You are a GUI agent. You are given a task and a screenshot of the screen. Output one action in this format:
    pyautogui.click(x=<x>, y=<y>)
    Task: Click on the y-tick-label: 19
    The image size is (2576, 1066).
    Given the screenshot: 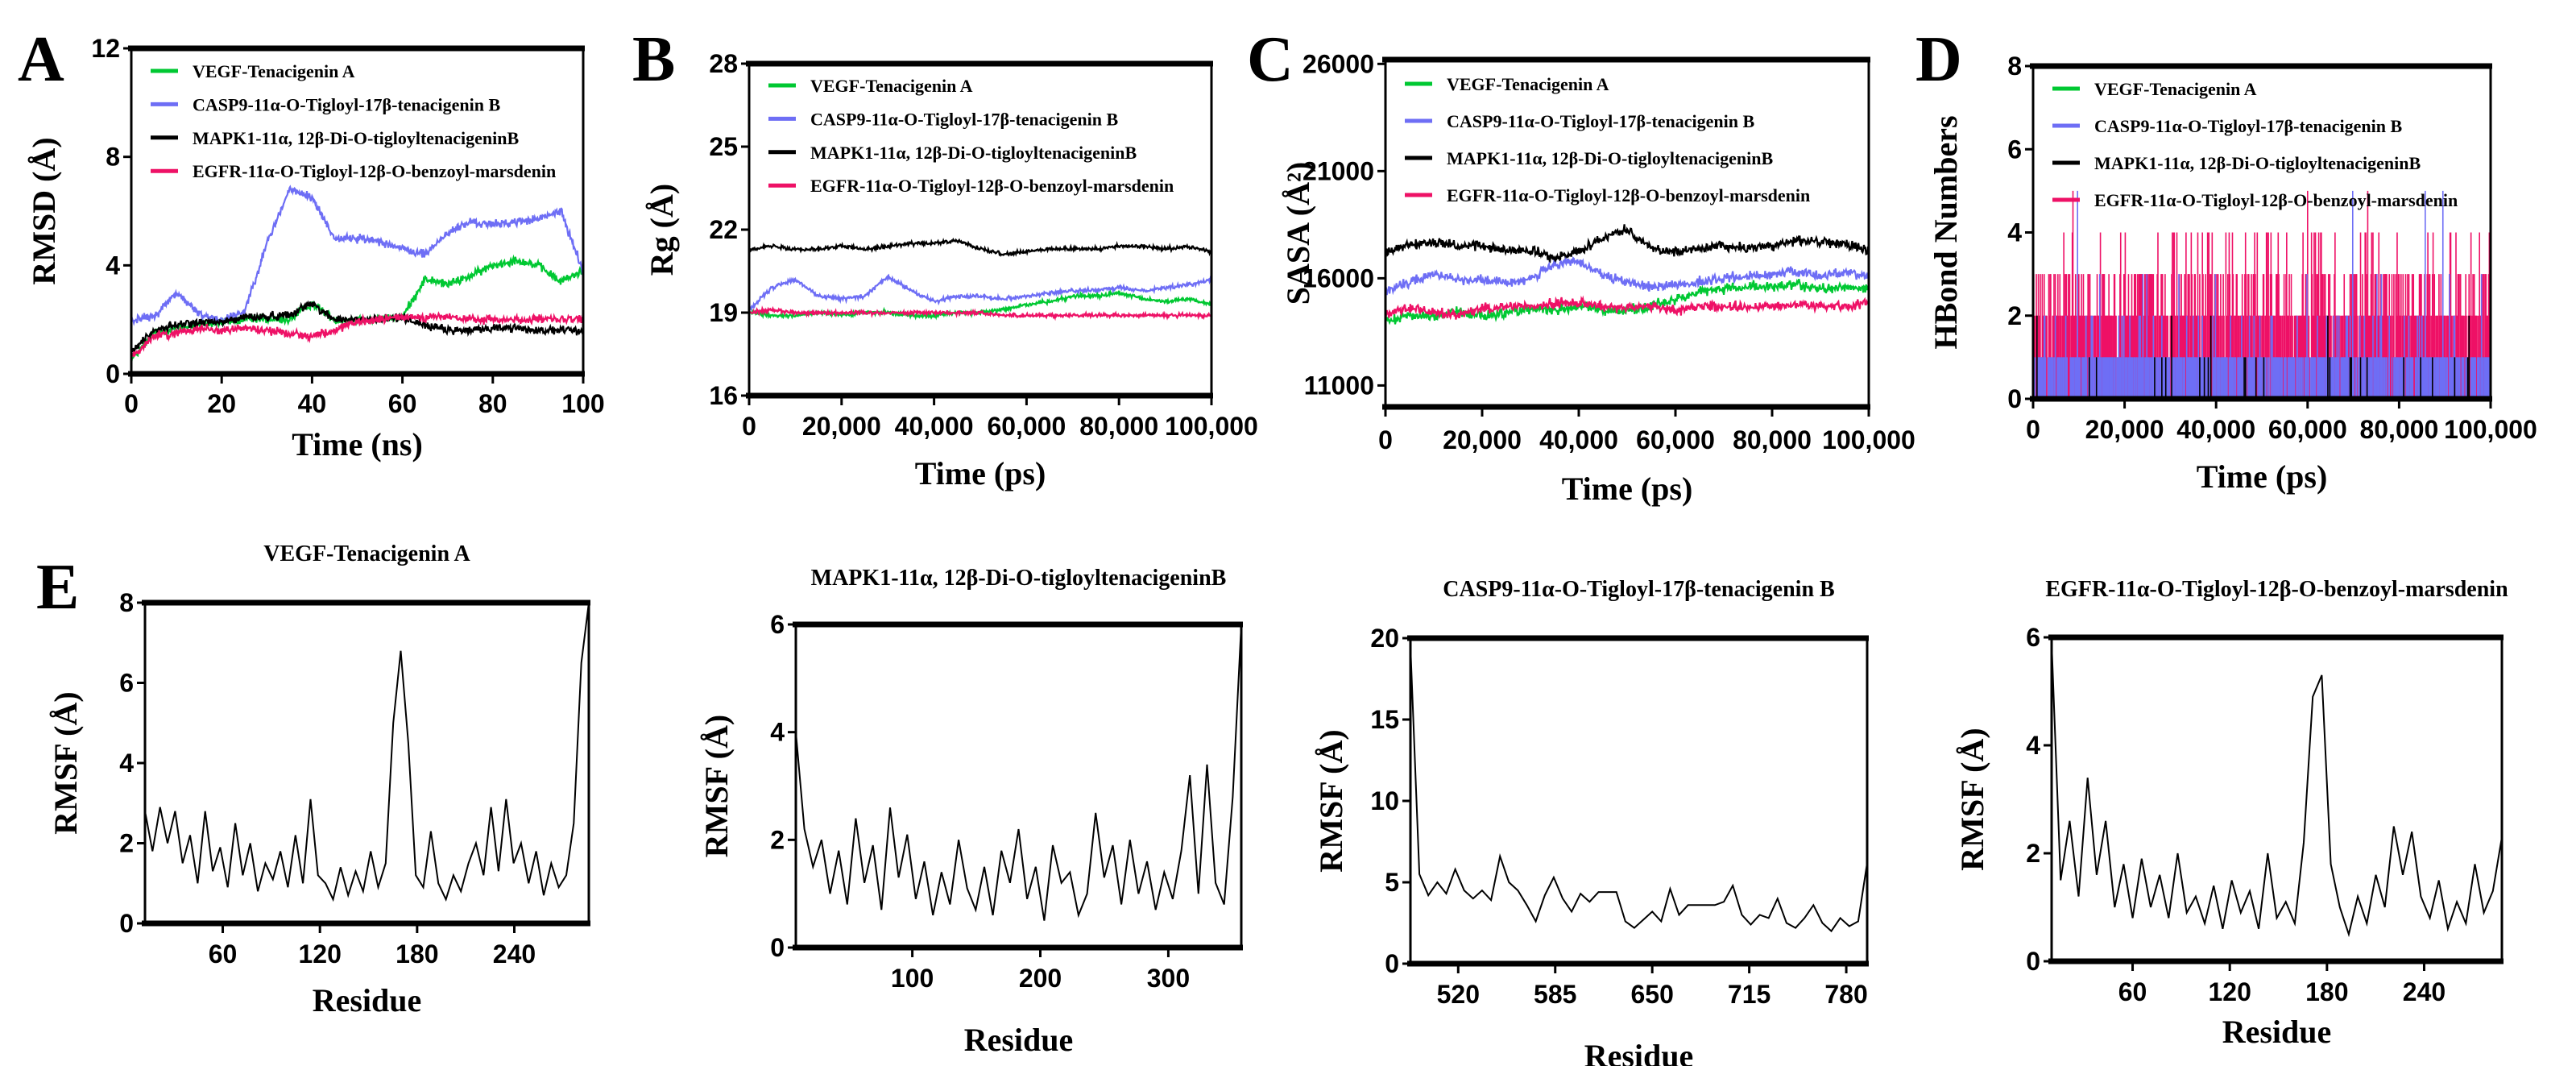 What is the action you would take?
    pyautogui.click(x=723, y=313)
    